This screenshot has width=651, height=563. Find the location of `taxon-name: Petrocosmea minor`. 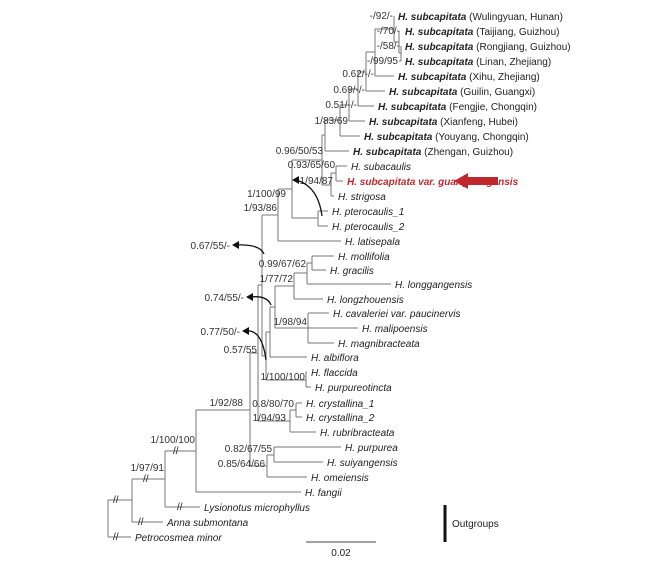

taxon-name: Petrocosmea minor is located at coordinates (178, 538).